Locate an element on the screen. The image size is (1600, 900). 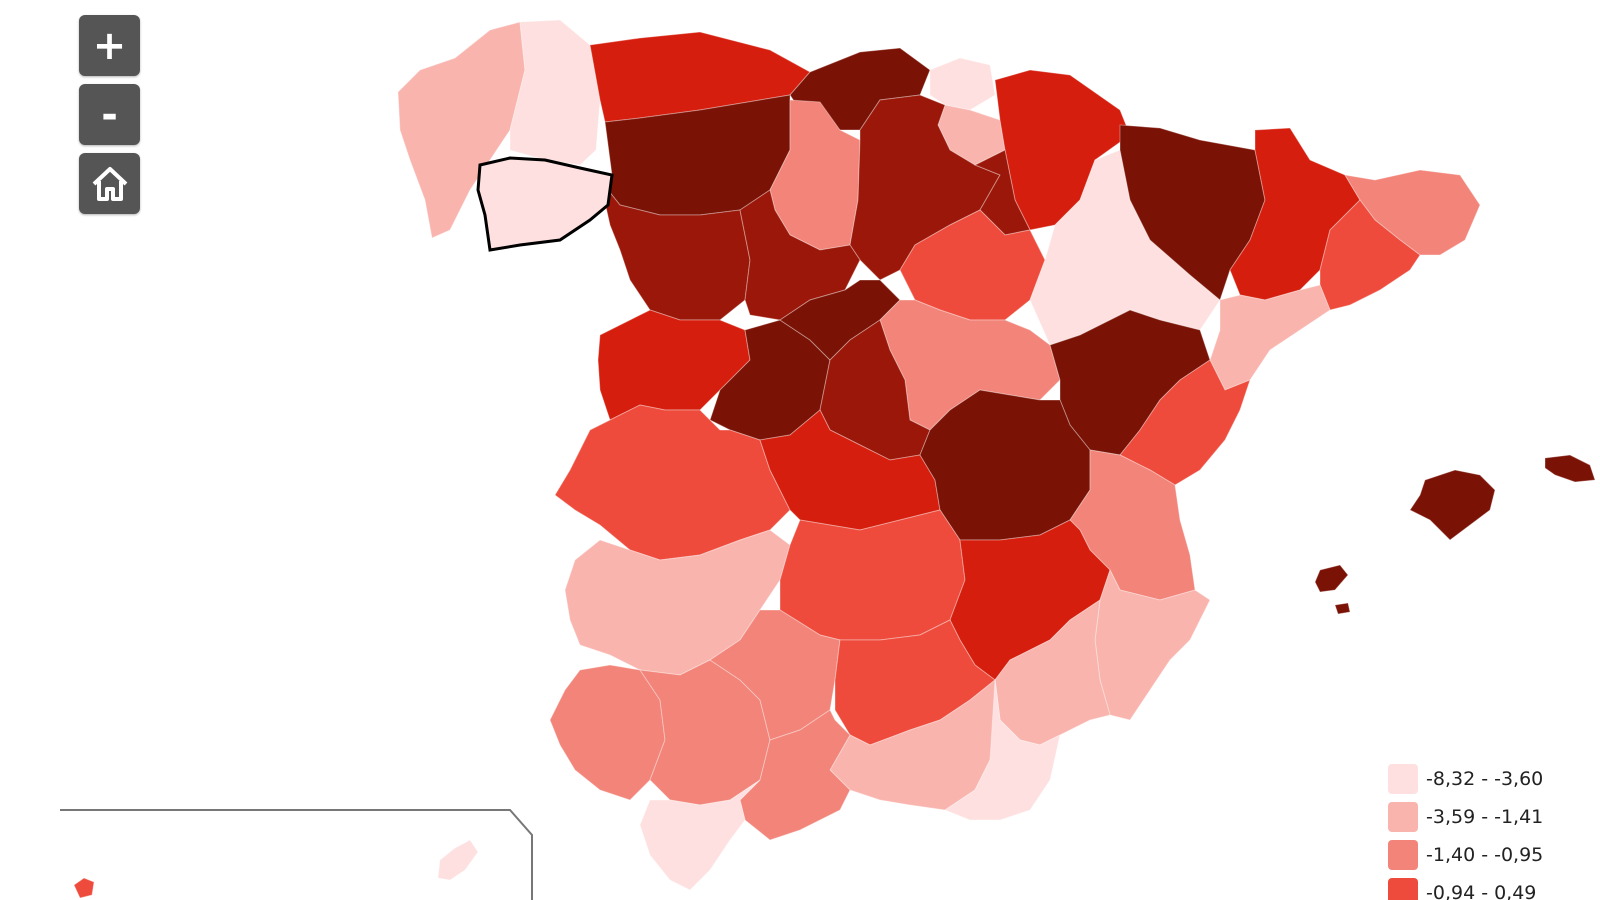
region-bizkaia is located at coordinates (962, 84).